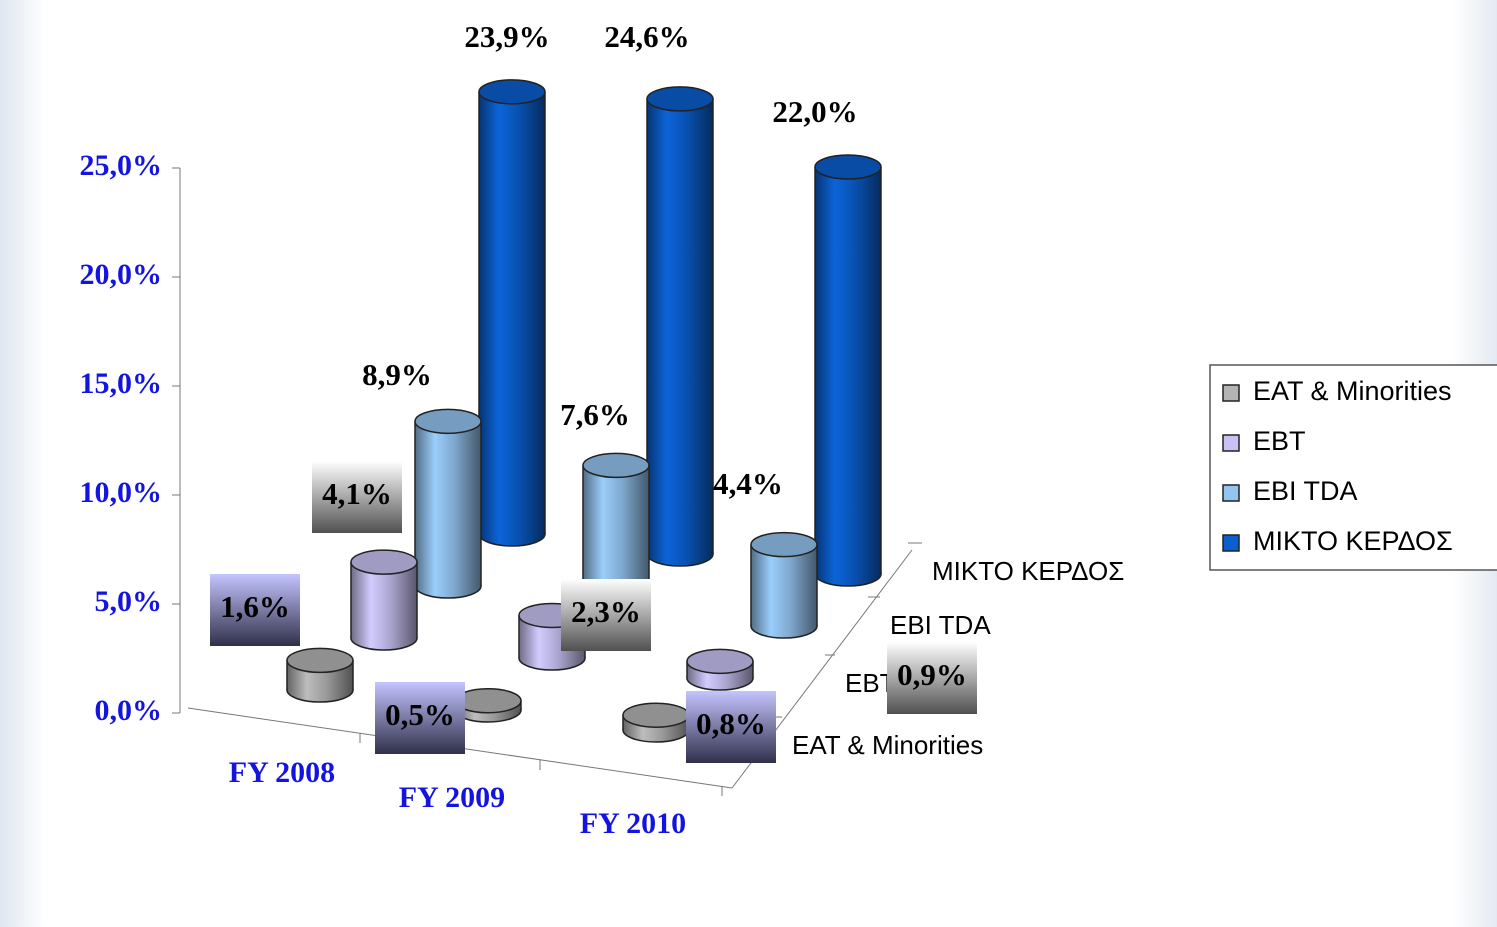 The width and height of the screenshot is (1497, 927). I want to click on value-label: 4,4%, so click(748, 483).